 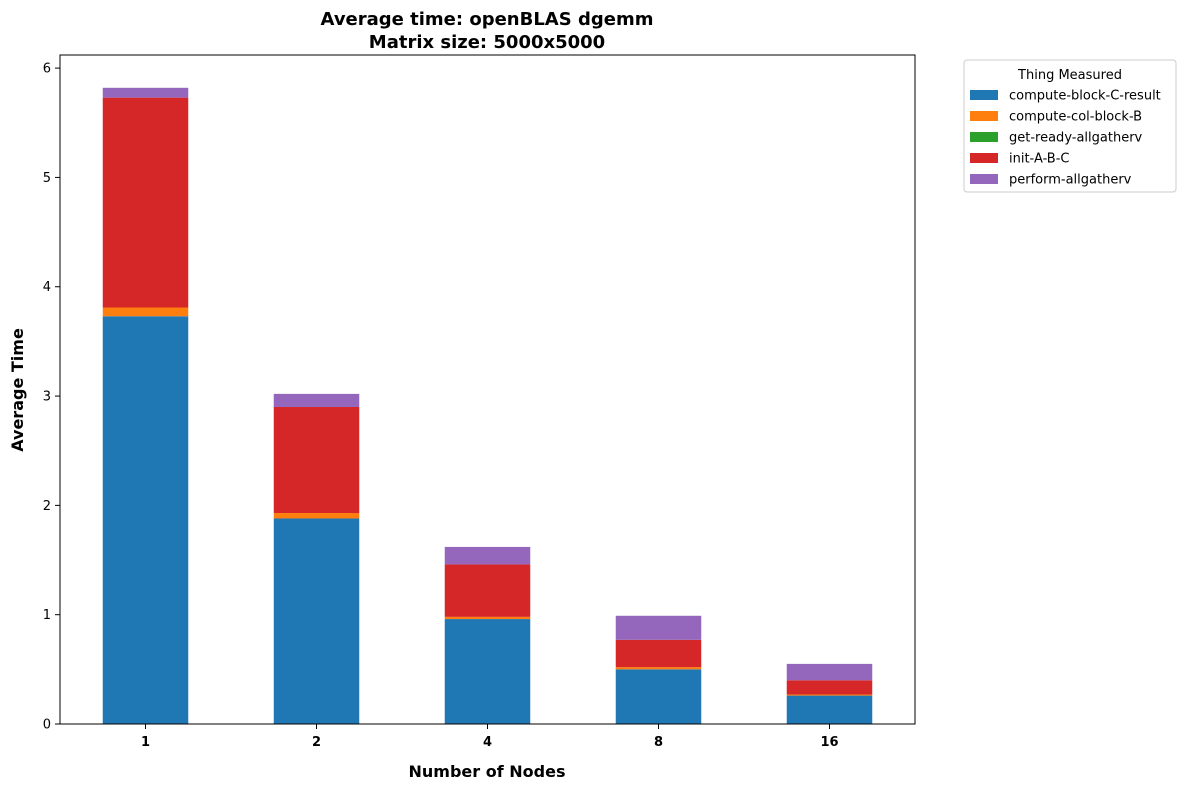 What do you see at coordinates (1085, 96) in the screenshot?
I see `legend-label-compute-block-C-result: compute-block-C-result` at bounding box center [1085, 96].